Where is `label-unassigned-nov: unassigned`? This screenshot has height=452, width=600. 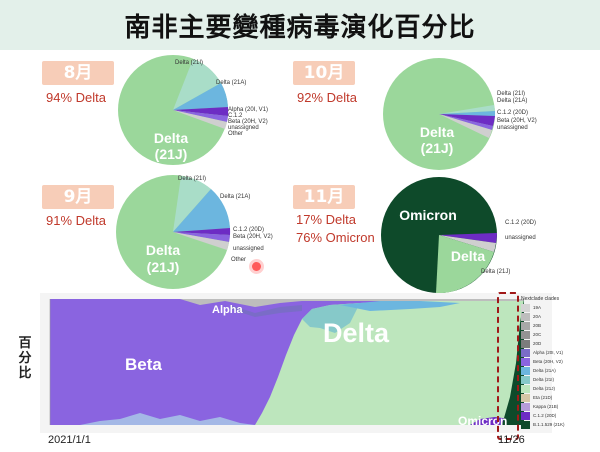 label-unassigned-nov: unassigned is located at coordinates (520, 238).